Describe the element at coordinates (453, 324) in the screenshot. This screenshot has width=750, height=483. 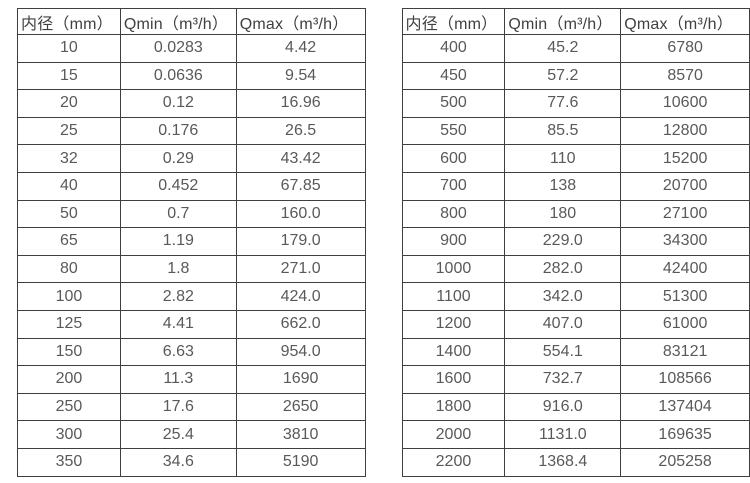
I see `table-cell: 1200` at that location.